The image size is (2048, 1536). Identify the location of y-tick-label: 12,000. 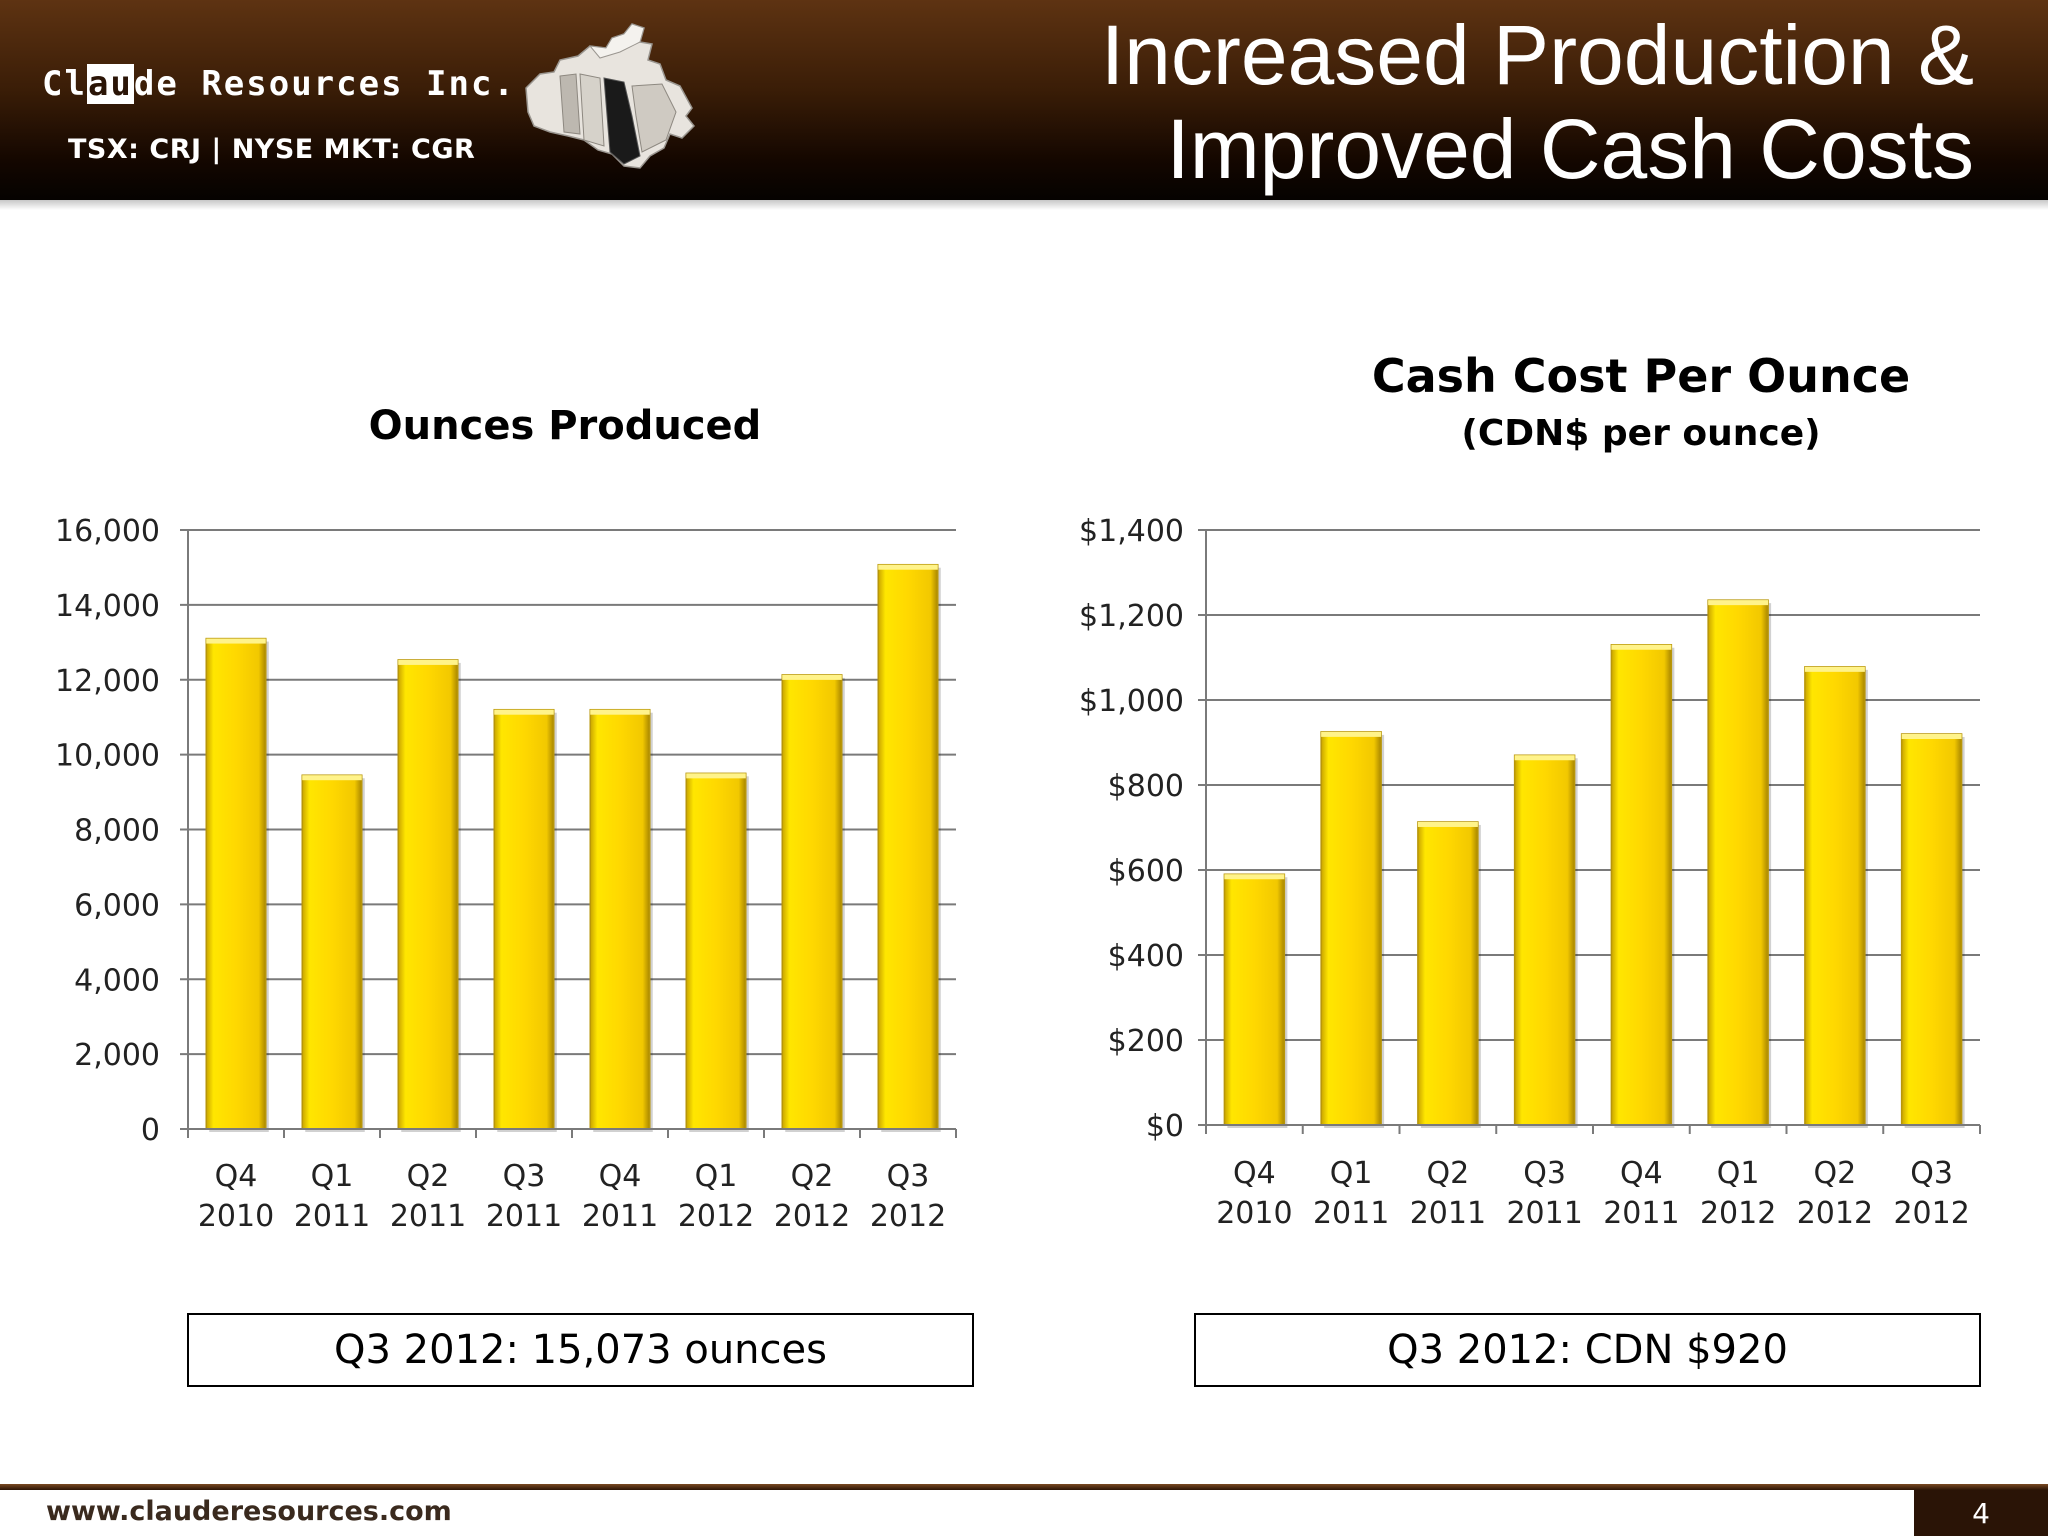
(107, 681).